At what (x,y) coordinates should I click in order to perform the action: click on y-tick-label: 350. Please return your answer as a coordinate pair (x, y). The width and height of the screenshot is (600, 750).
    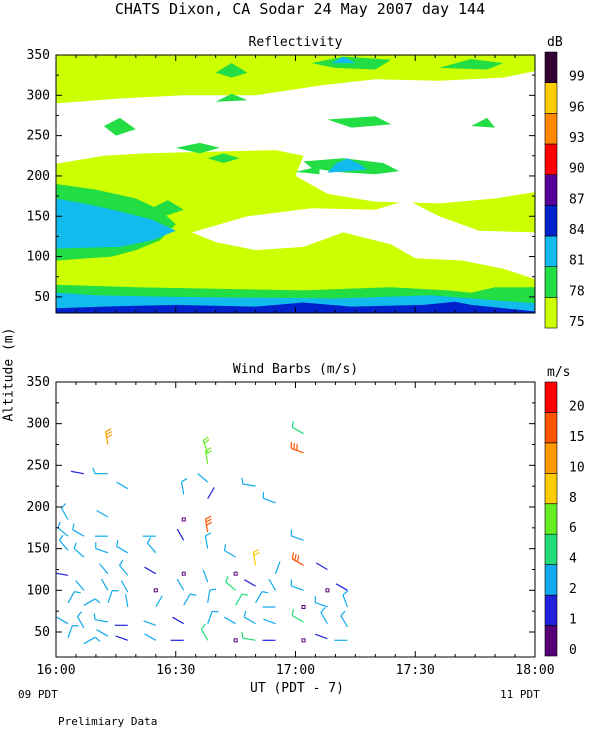
    Looking at the image, I should click on (38, 55).